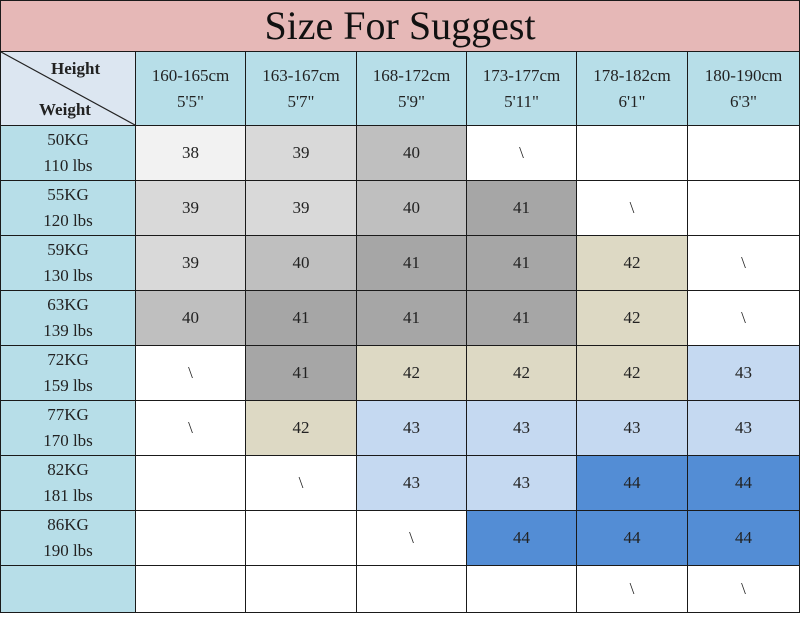 This screenshot has height=626, width=800. I want to click on weight-lbs: 159 lbs, so click(68, 385).